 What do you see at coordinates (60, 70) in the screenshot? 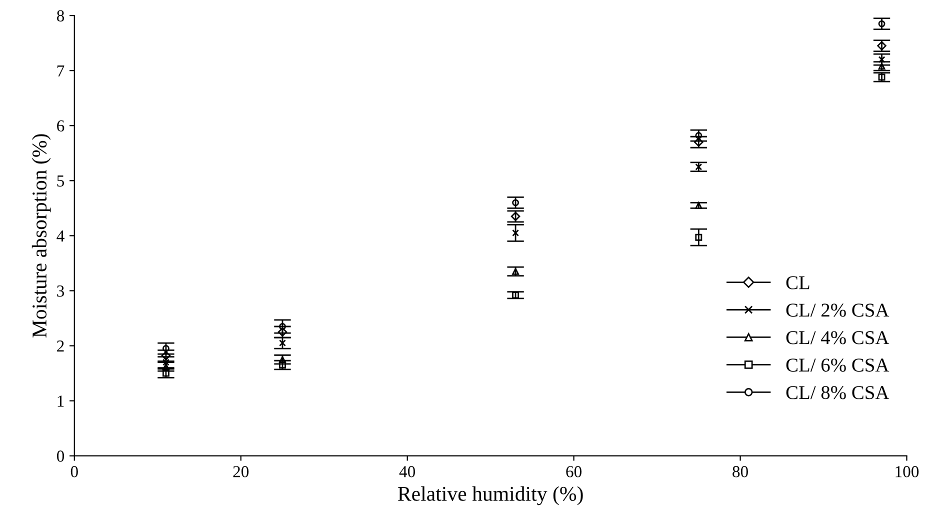
I see `y-tick-label: 7` at bounding box center [60, 70].